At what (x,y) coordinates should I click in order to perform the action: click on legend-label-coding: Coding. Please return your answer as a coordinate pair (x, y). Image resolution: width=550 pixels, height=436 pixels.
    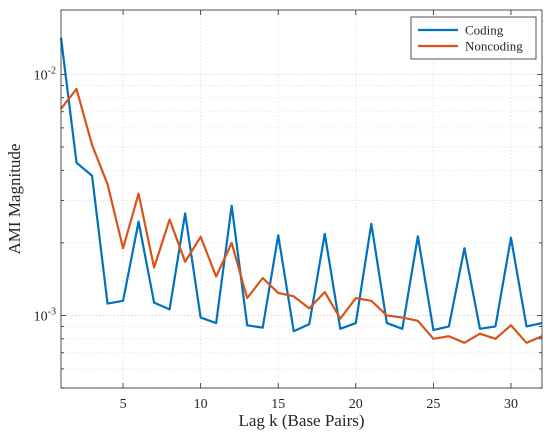
    Looking at the image, I should click on (484, 30).